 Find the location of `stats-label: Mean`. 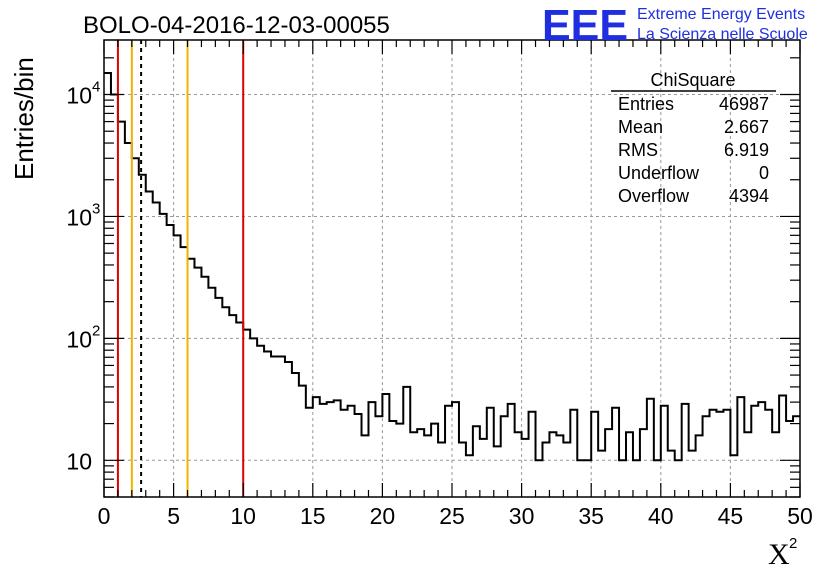

stats-label: Mean is located at coordinates (640, 127).